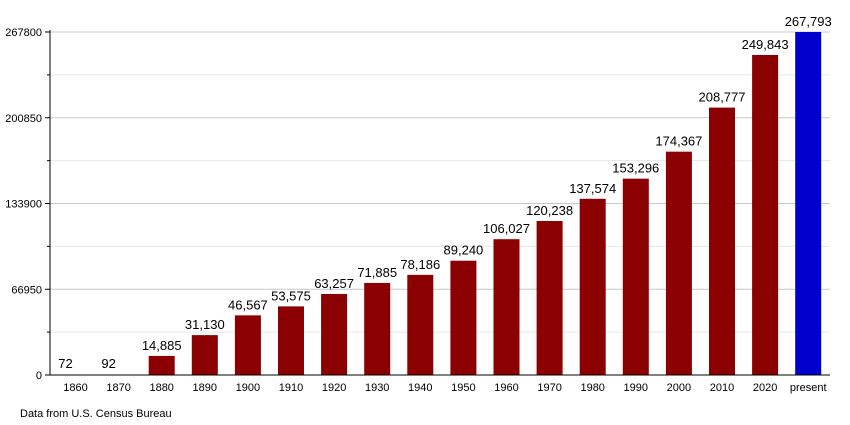 The width and height of the screenshot is (850, 425). What do you see at coordinates (506, 228) in the screenshot?
I see `data-label-1960: 106,027` at bounding box center [506, 228].